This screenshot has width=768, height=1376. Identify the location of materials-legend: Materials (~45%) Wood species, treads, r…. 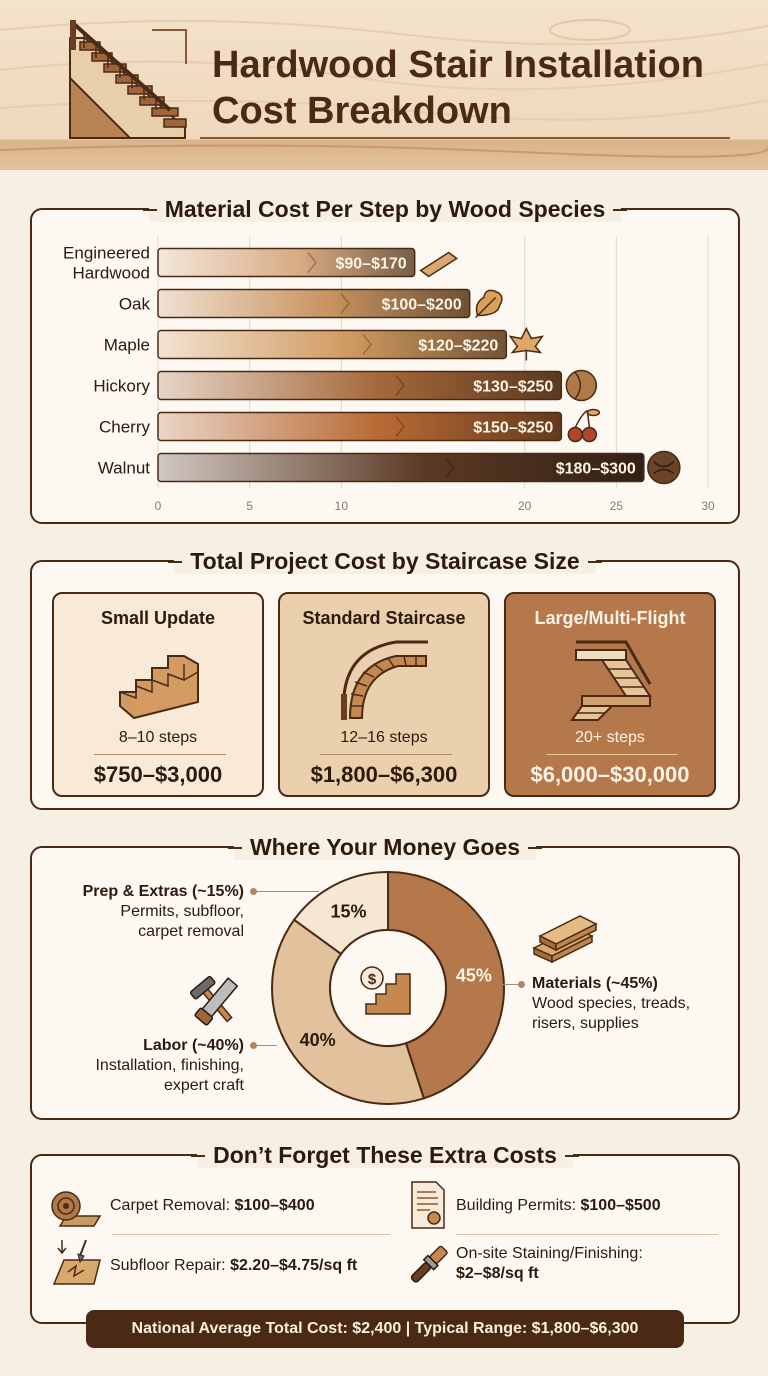
(632, 1004).